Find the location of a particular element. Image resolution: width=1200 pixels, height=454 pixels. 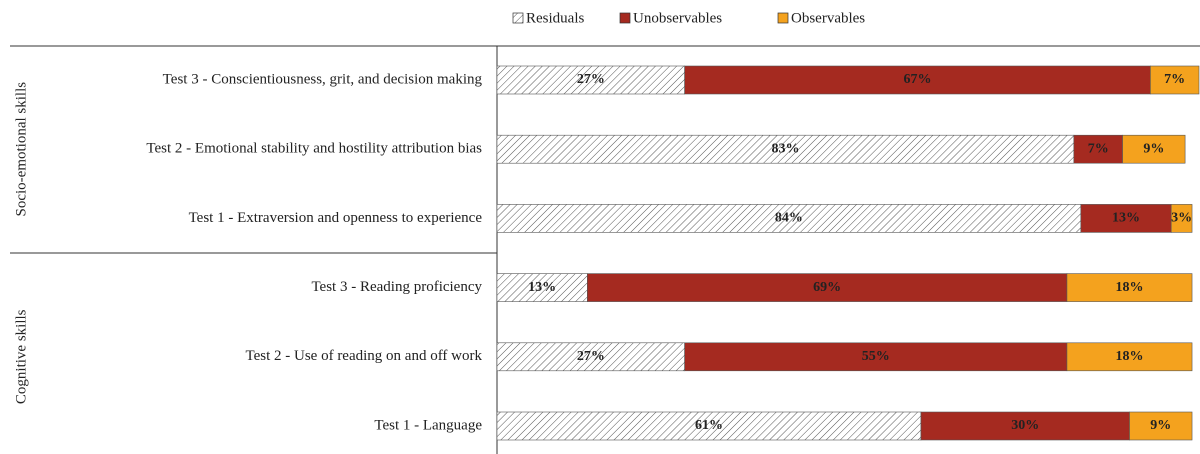

value-label: 3% is located at coordinates (1181, 218).